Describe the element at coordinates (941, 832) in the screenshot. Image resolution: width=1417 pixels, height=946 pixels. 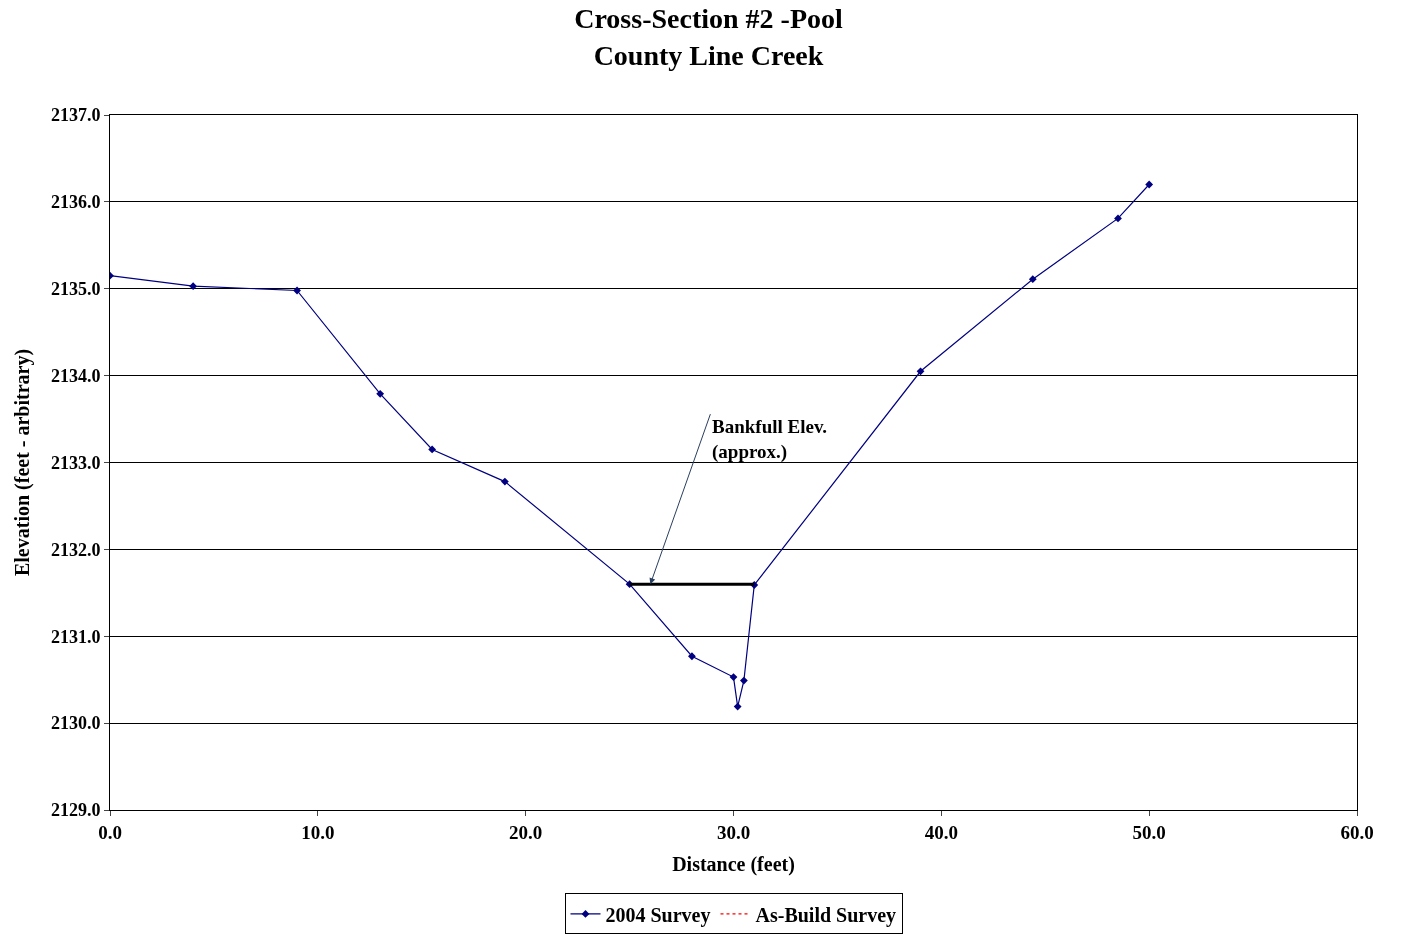
I see `x-tick-label: 40.0` at that location.